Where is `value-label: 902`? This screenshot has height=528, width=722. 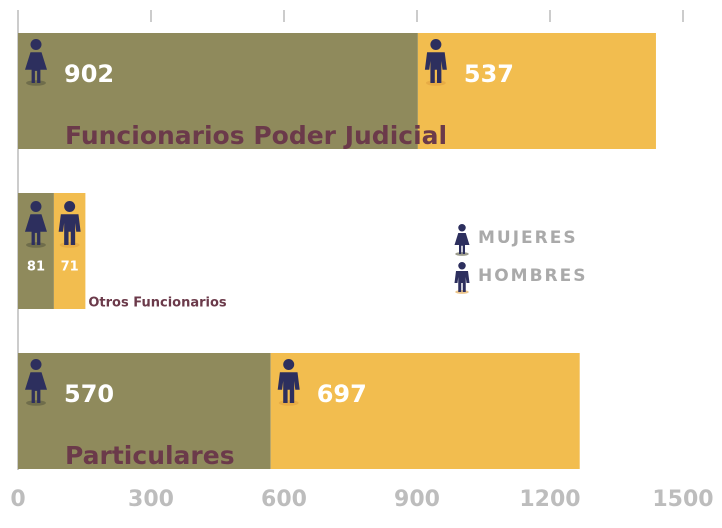 value-label: 902 is located at coordinates (89, 74).